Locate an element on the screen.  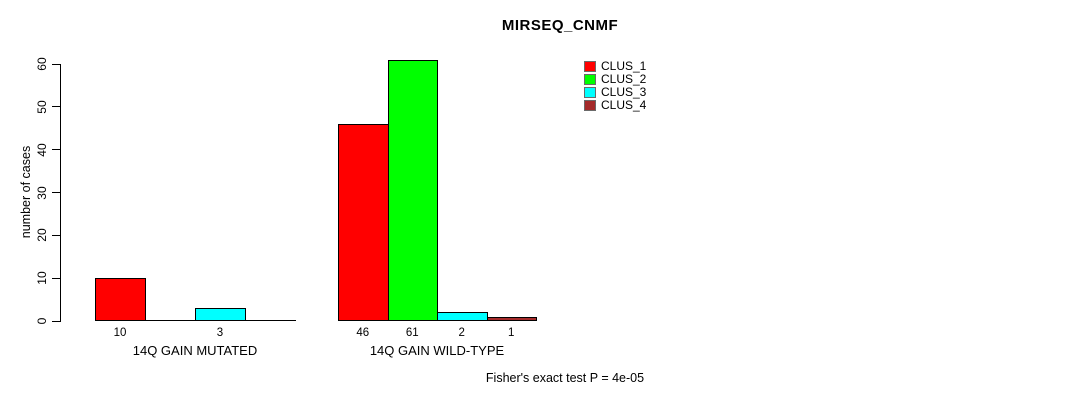
y-tick-label: 60 is located at coordinates (42, 64).